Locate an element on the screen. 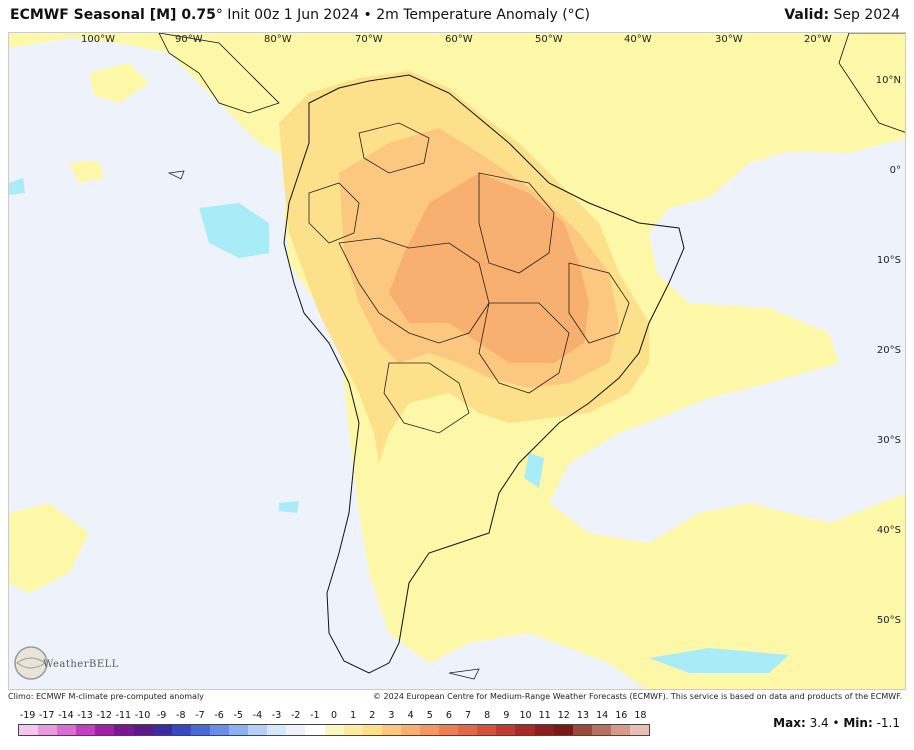 This screenshot has width=914, height=750. scale-tick-label: 16 is located at coordinates (621, 715).